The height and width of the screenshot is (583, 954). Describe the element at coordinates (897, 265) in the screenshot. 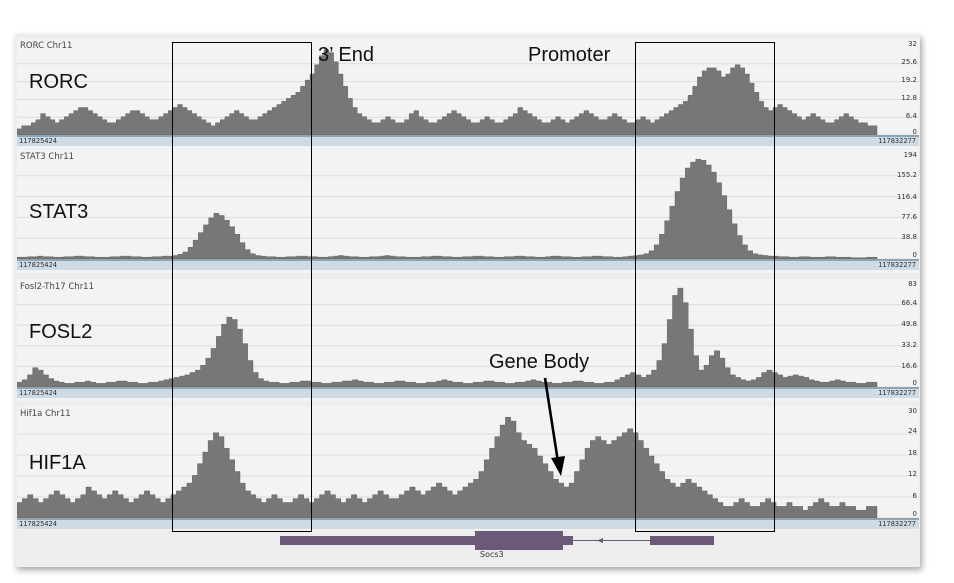

I see `track-stat3-coord-right: 117832277` at that location.